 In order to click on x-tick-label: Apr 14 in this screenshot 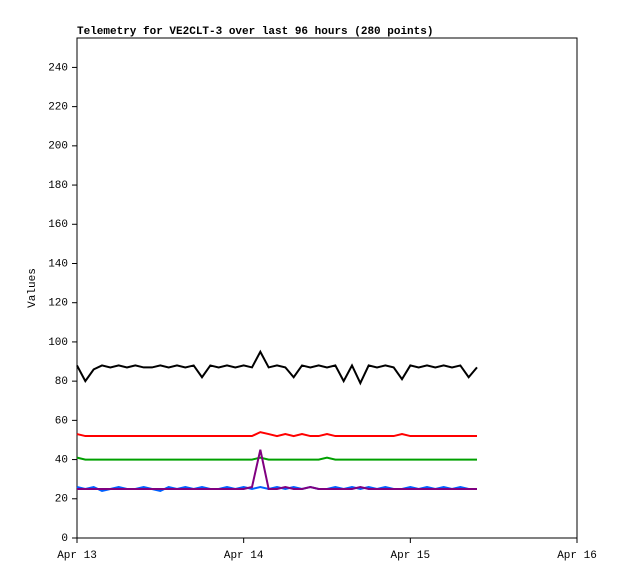, I will do `click(244, 556)`.